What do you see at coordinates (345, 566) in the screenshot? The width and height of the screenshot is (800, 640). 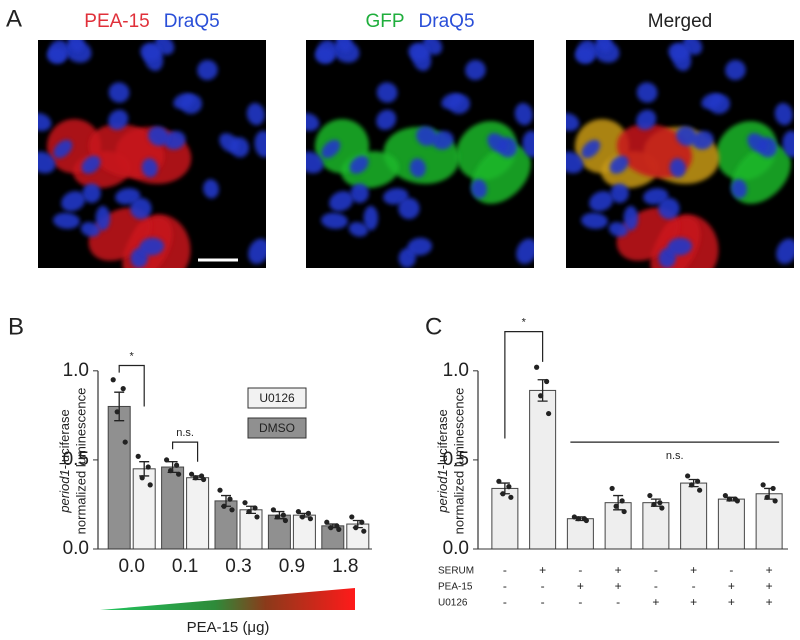 I see `x-tick-label: 1.8` at bounding box center [345, 566].